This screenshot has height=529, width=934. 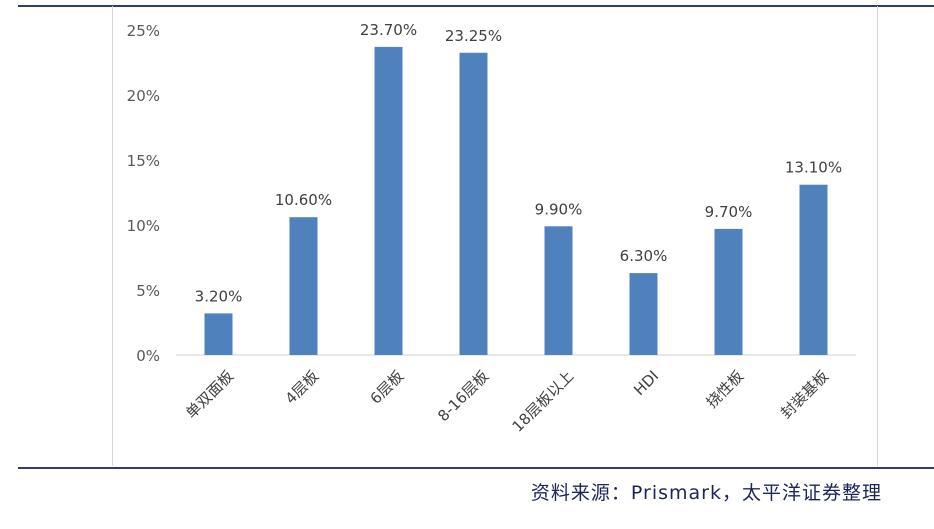 What do you see at coordinates (476, 468) in the screenshot?
I see `bottom-rule` at bounding box center [476, 468].